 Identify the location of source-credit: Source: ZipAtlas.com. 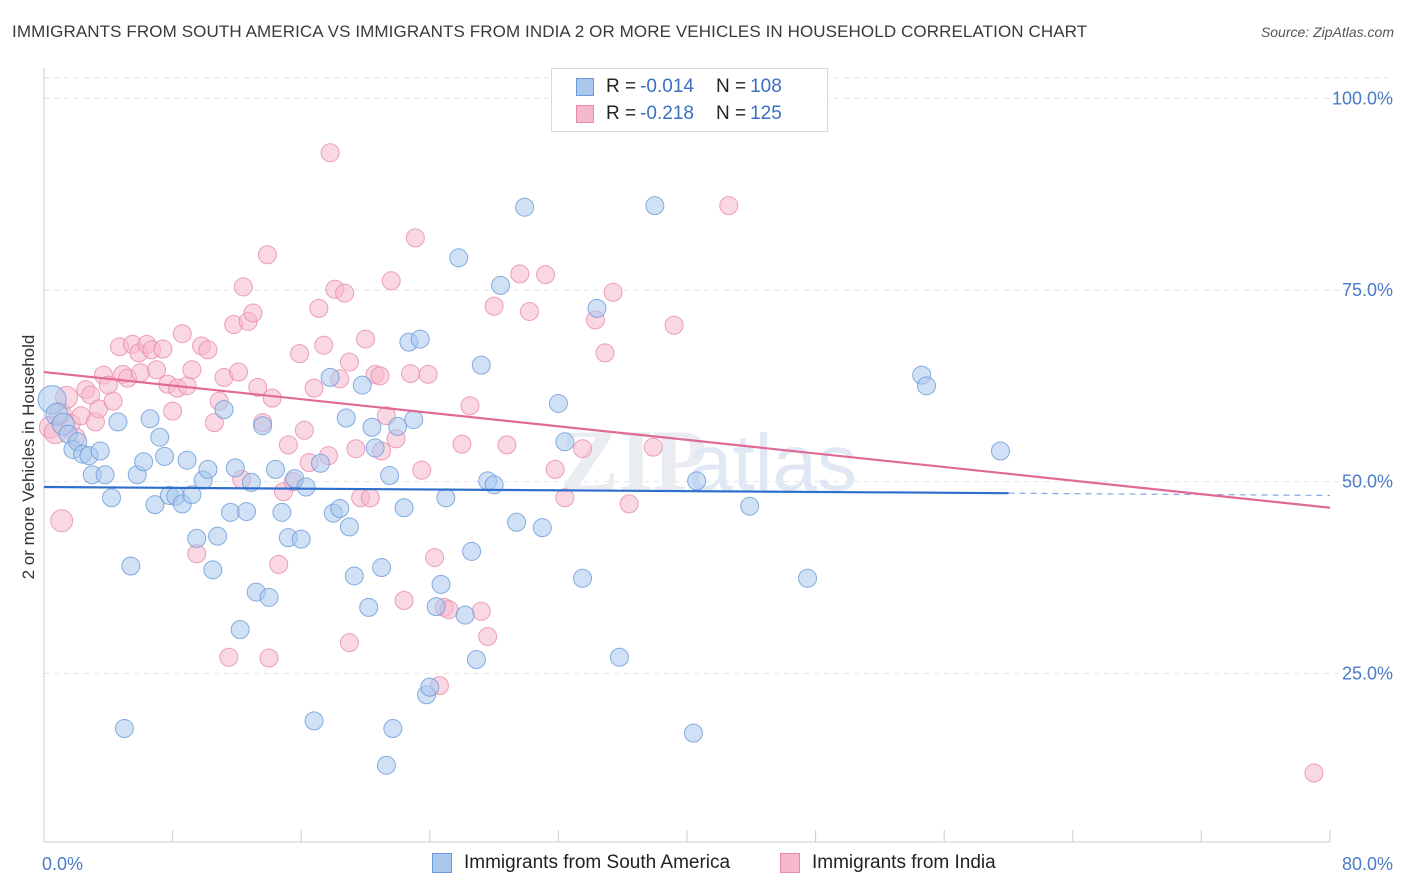
(1327, 32).